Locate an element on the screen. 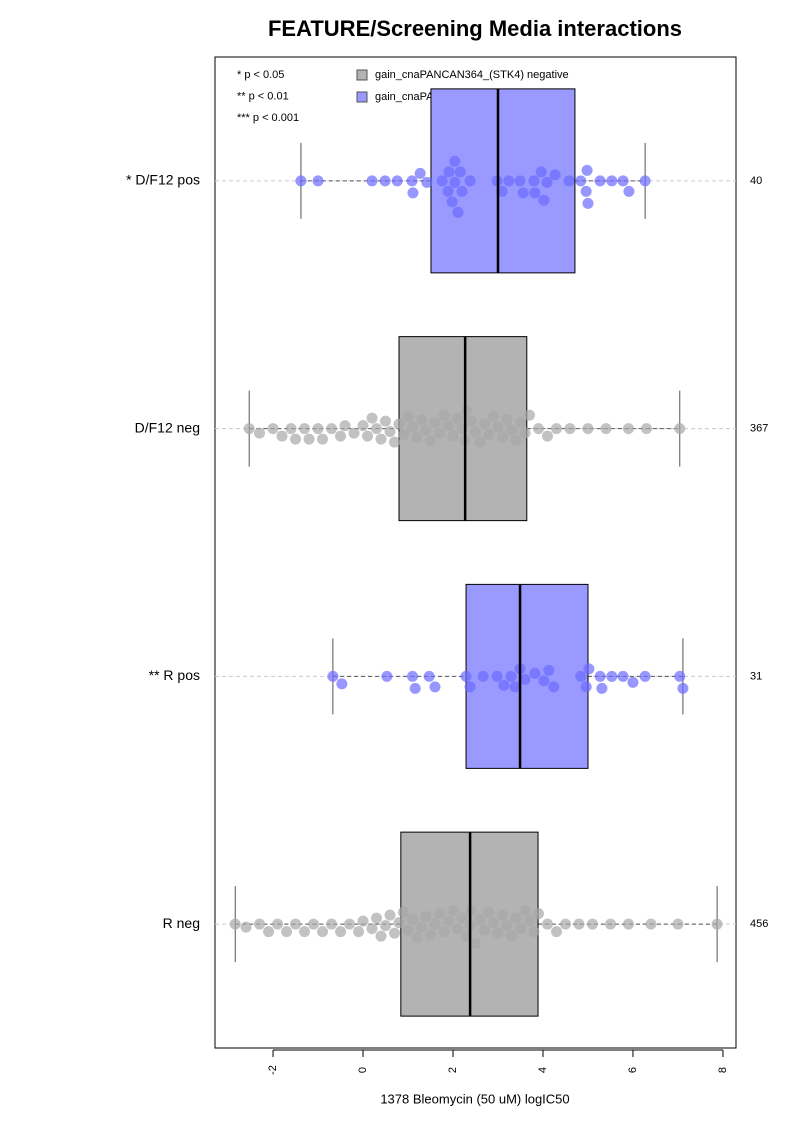 The height and width of the screenshot is (1127, 793). significance-legend-text: ** p < 0.01 is located at coordinates (263, 96).